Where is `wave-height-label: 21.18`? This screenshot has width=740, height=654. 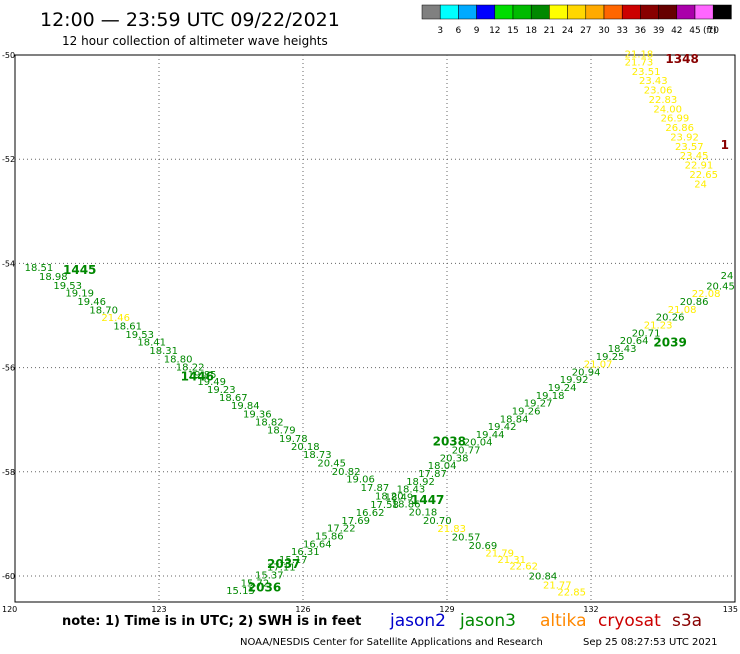 wave-height-label: 21.18 is located at coordinates (639, 55).